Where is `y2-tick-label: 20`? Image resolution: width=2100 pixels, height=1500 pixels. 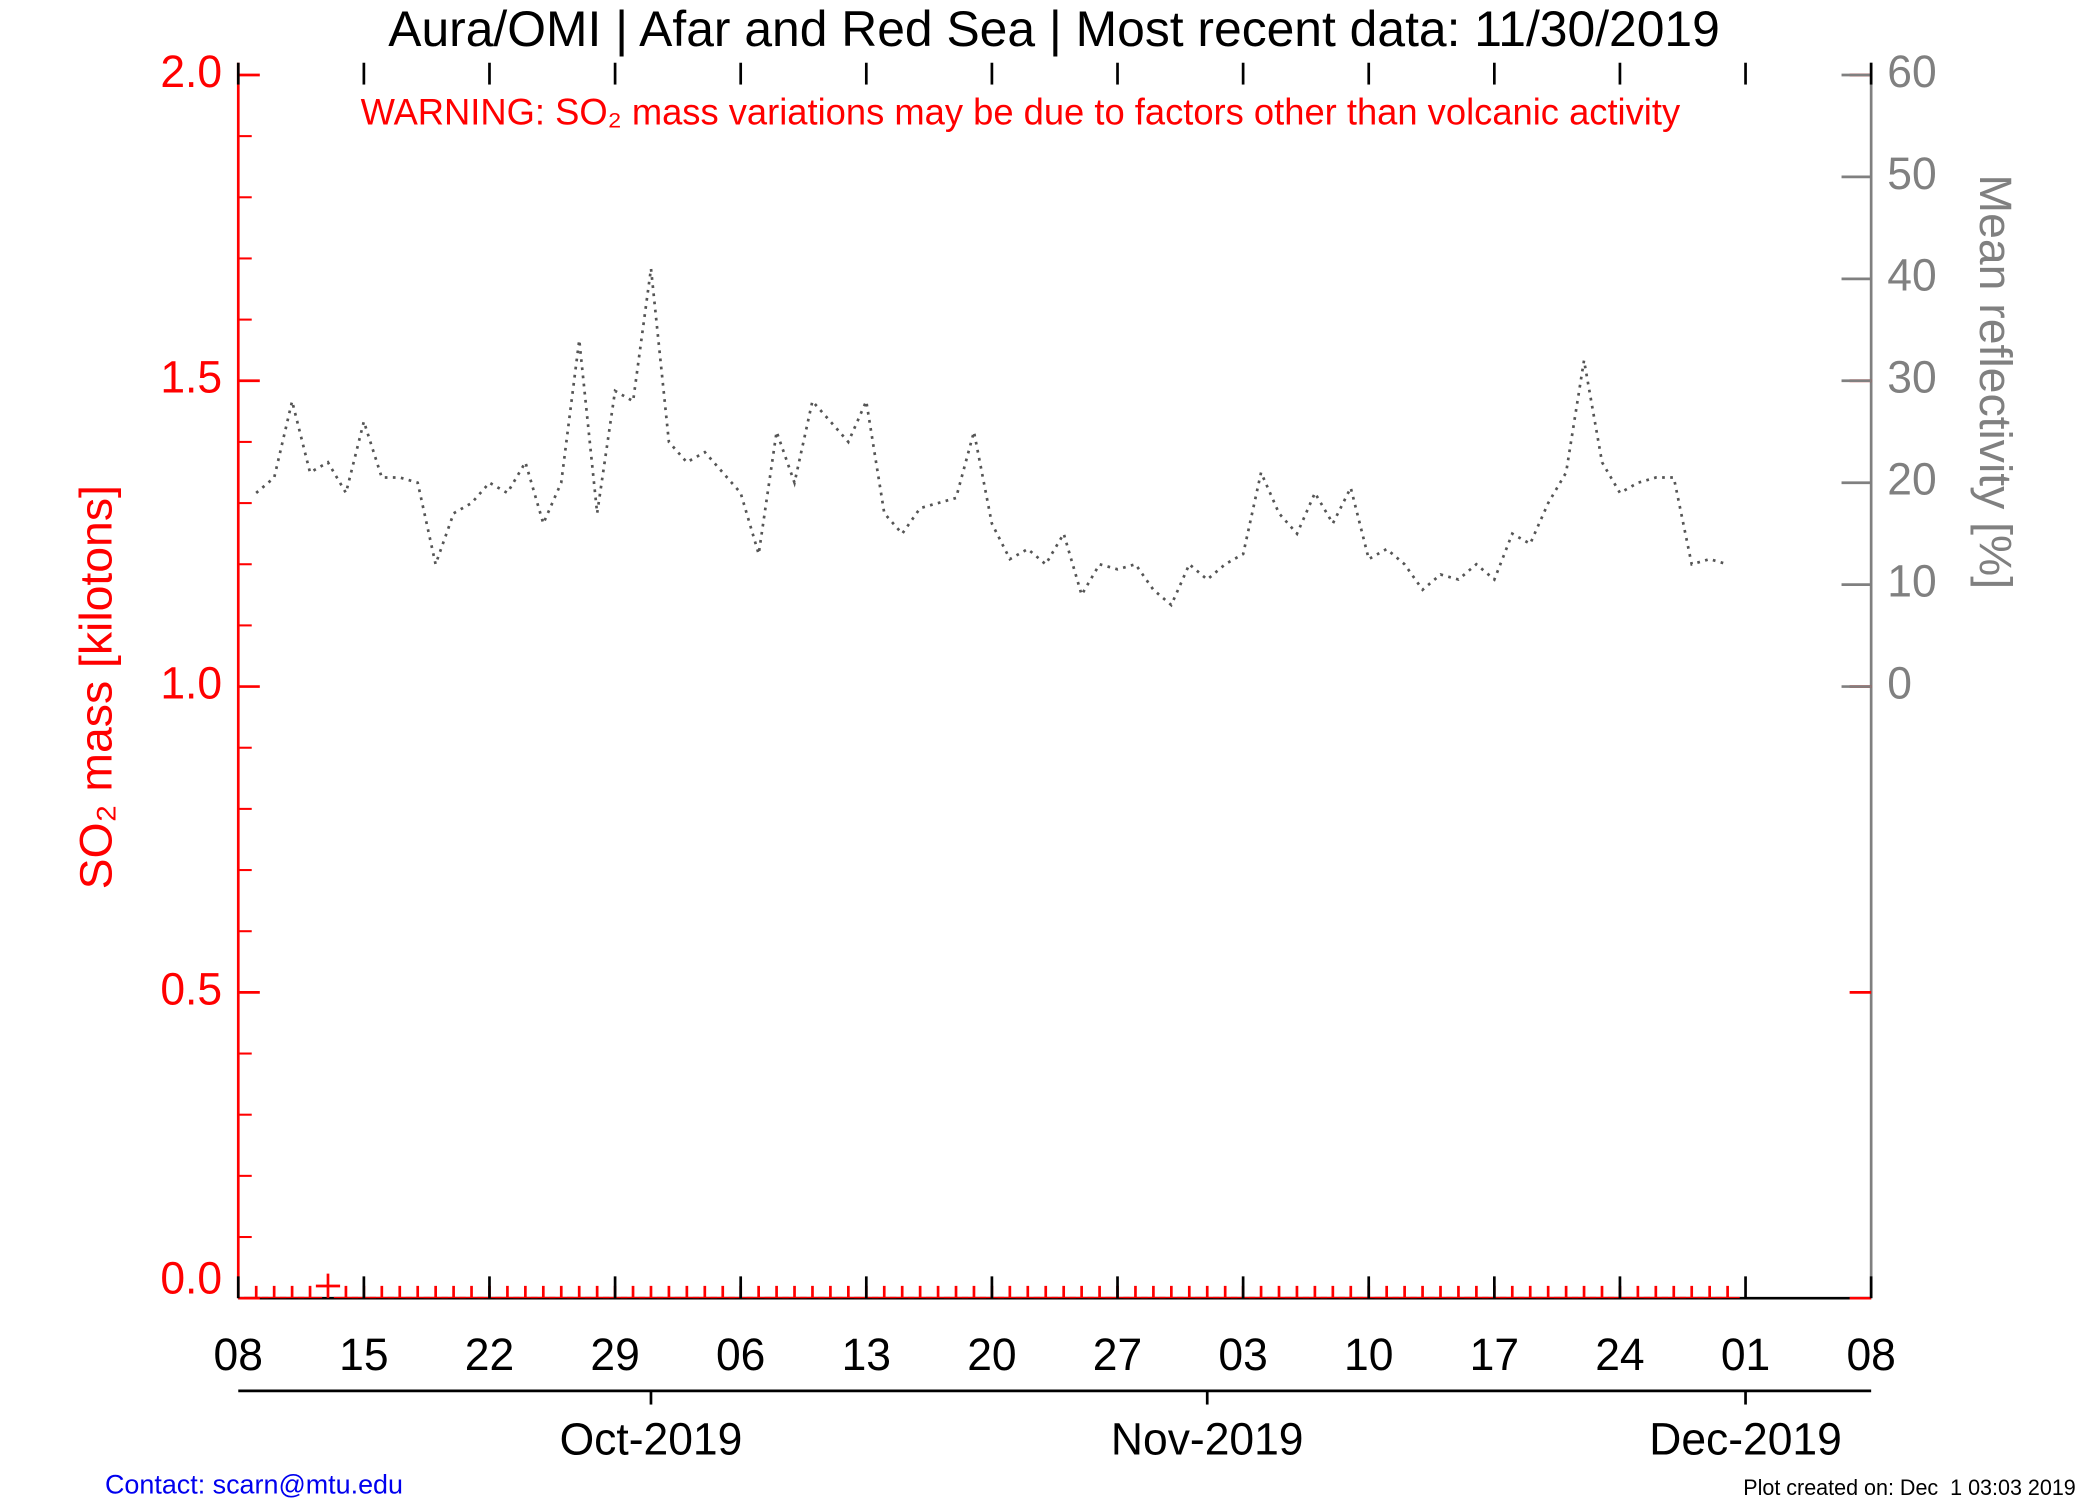
y2-tick-label: 20 is located at coordinates (1911, 479).